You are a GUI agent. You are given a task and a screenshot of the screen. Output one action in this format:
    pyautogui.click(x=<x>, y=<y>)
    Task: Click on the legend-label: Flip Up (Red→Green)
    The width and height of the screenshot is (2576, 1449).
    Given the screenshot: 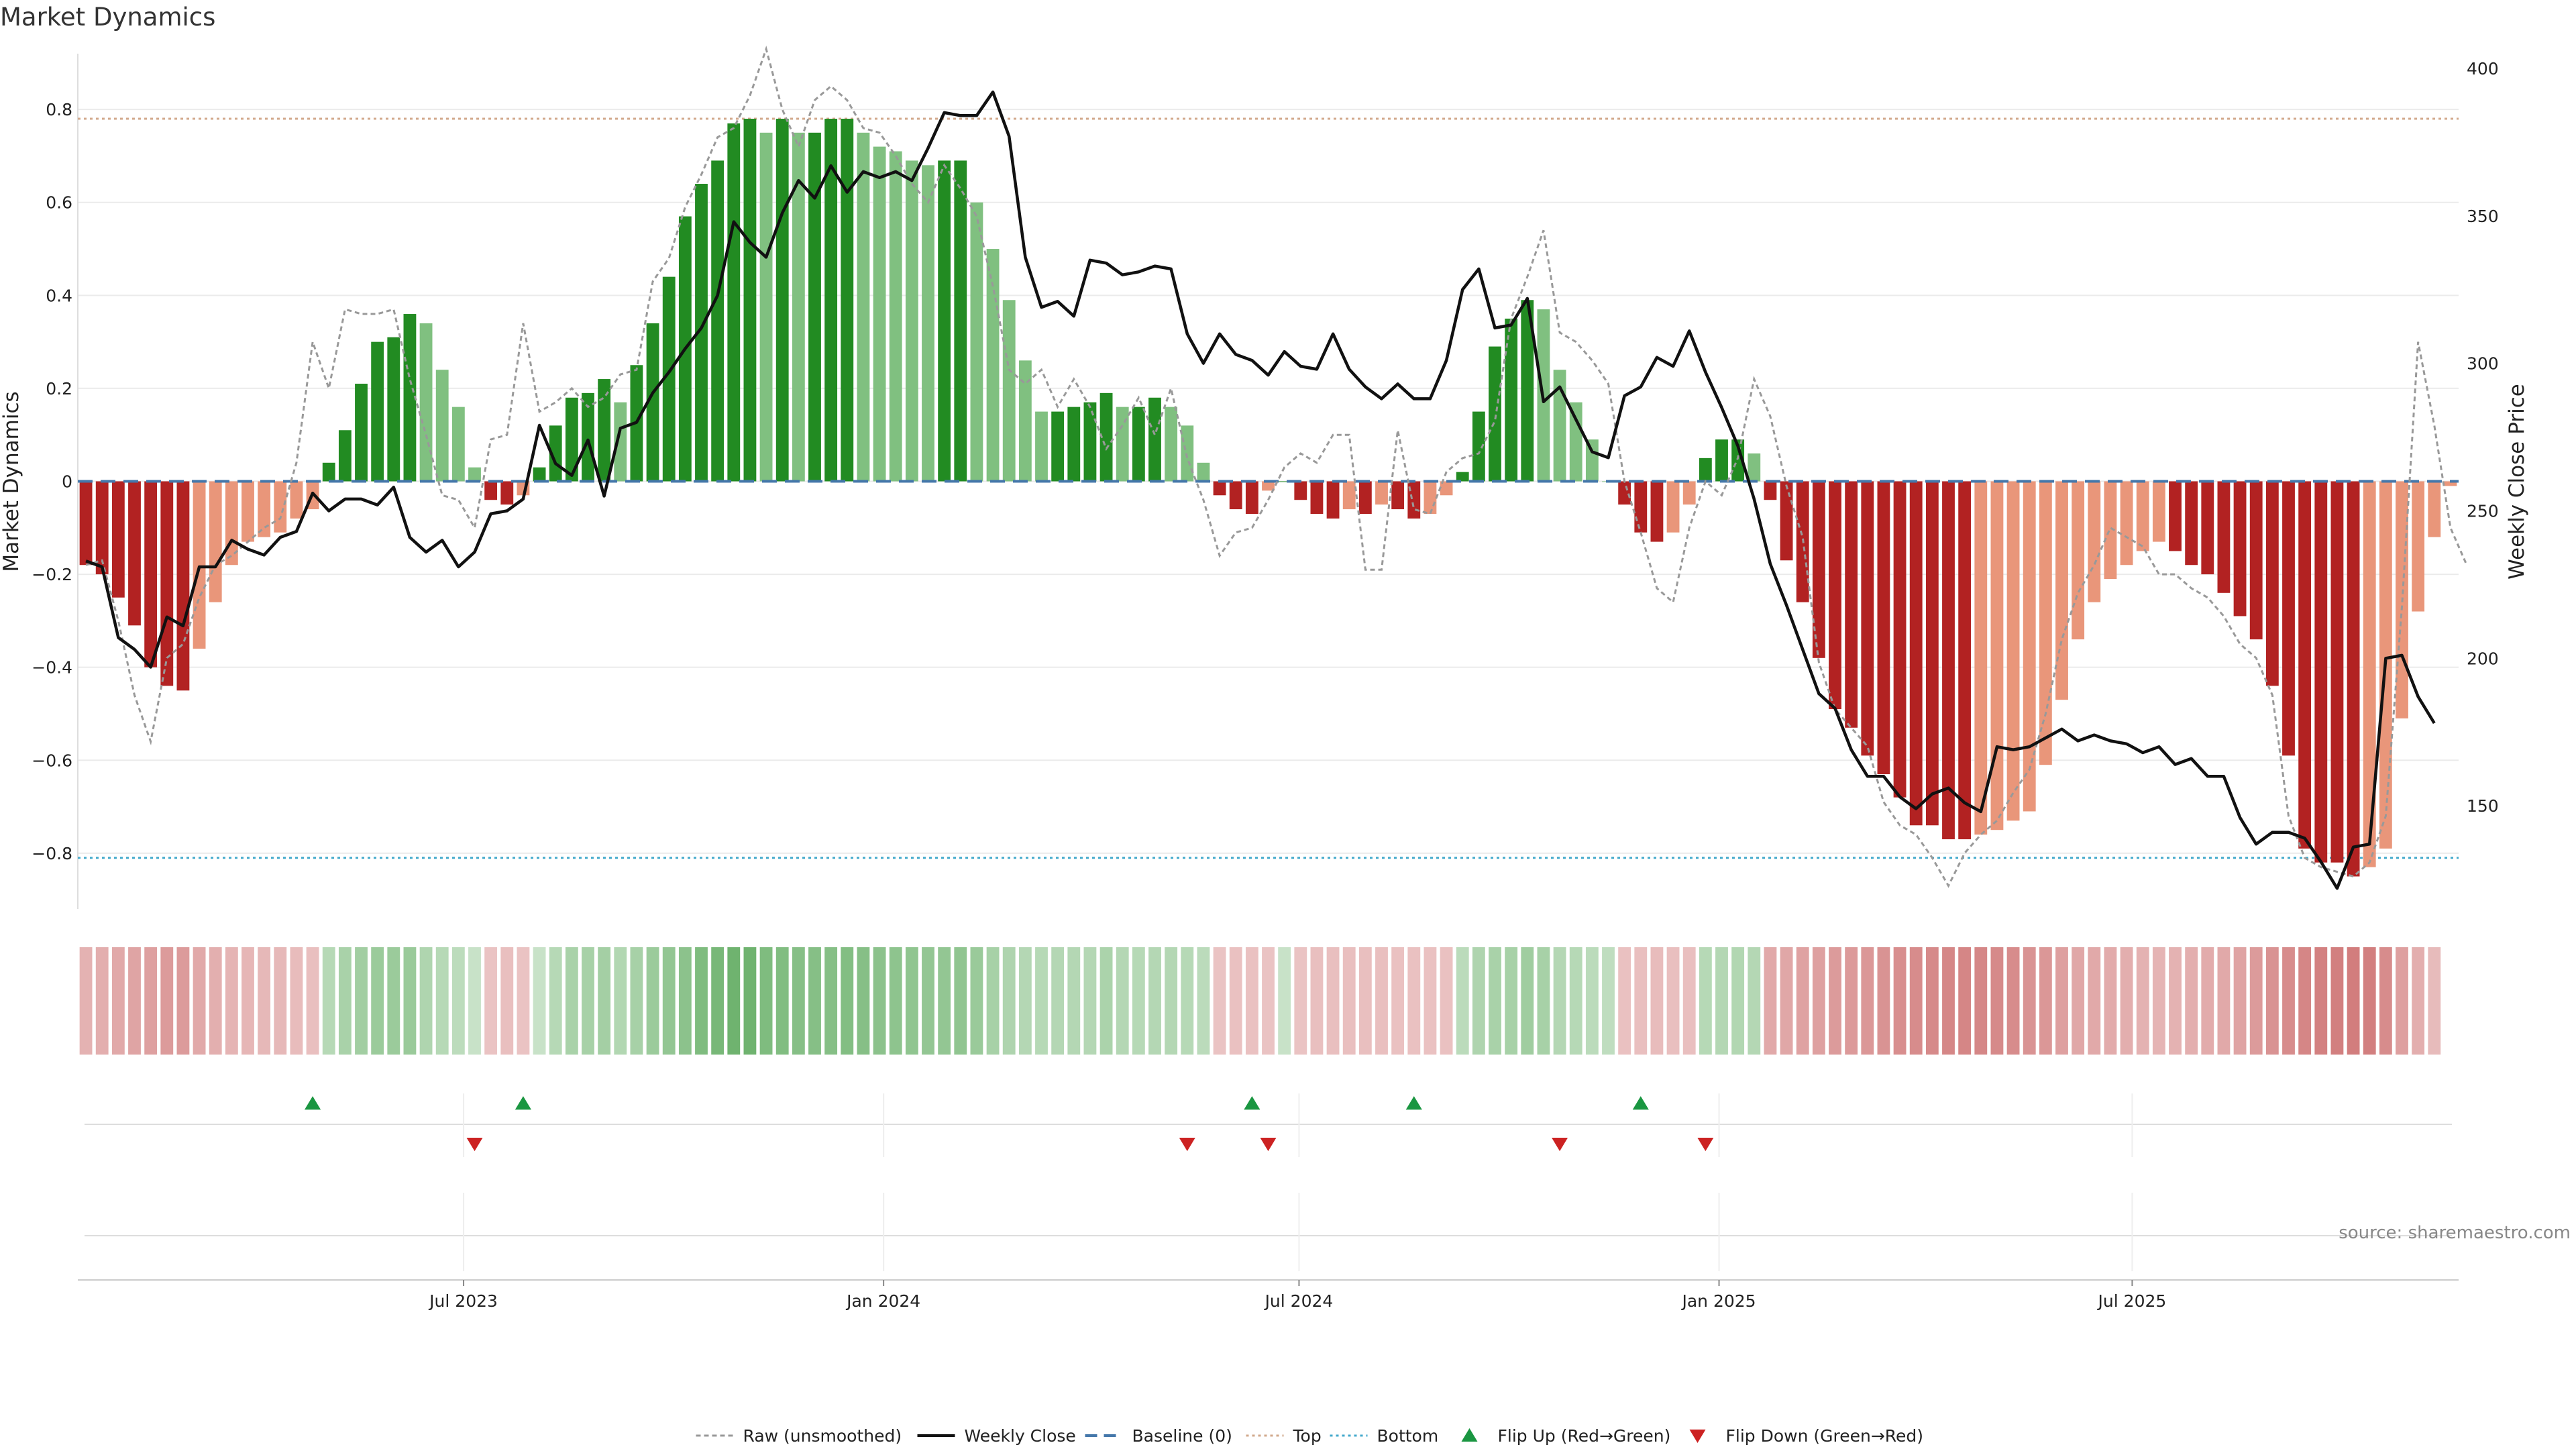 What is the action you would take?
    pyautogui.click(x=1584, y=1436)
    